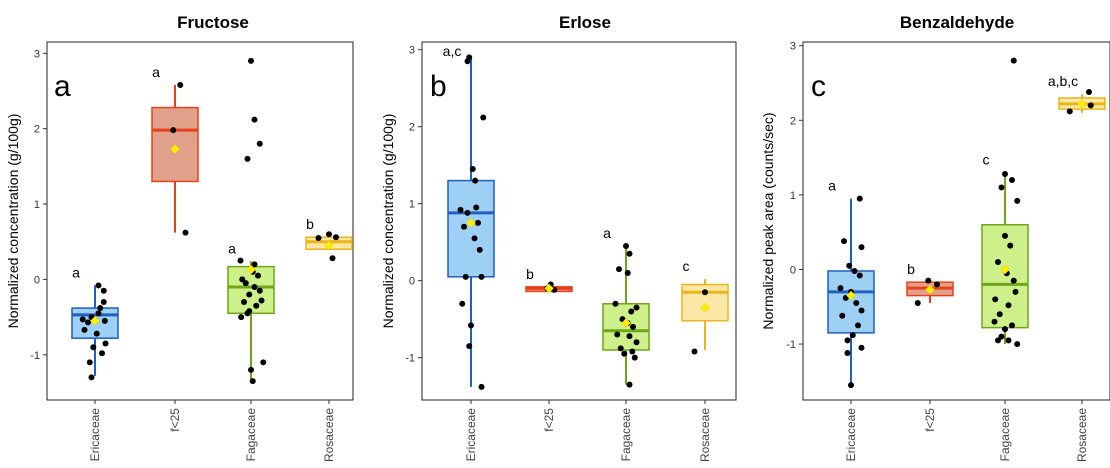 The height and width of the screenshot is (468, 1110). What do you see at coordinates (1077, 94) in the screenshot?
I see `box-rosaceae: a,b,c` at bounding box center [1077, 94].